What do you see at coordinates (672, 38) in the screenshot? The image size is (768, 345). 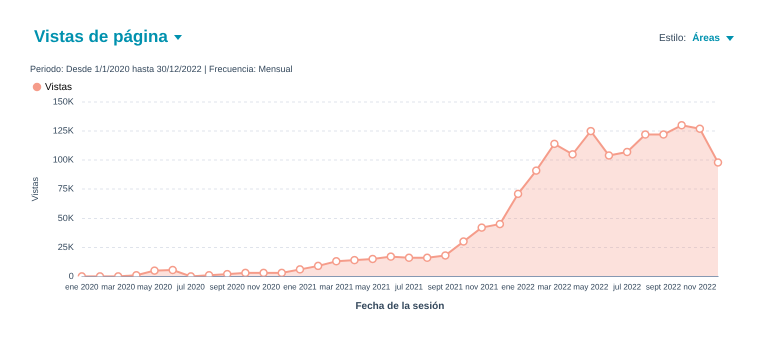 I see `text: Estilo:` at bounding box center [672, 38].